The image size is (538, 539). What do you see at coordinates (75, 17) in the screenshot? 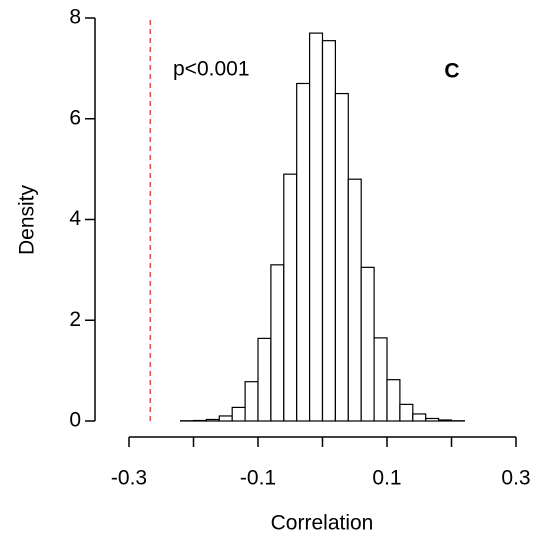
I see `y-tick-label: 8` at bounding box center [75, 17].